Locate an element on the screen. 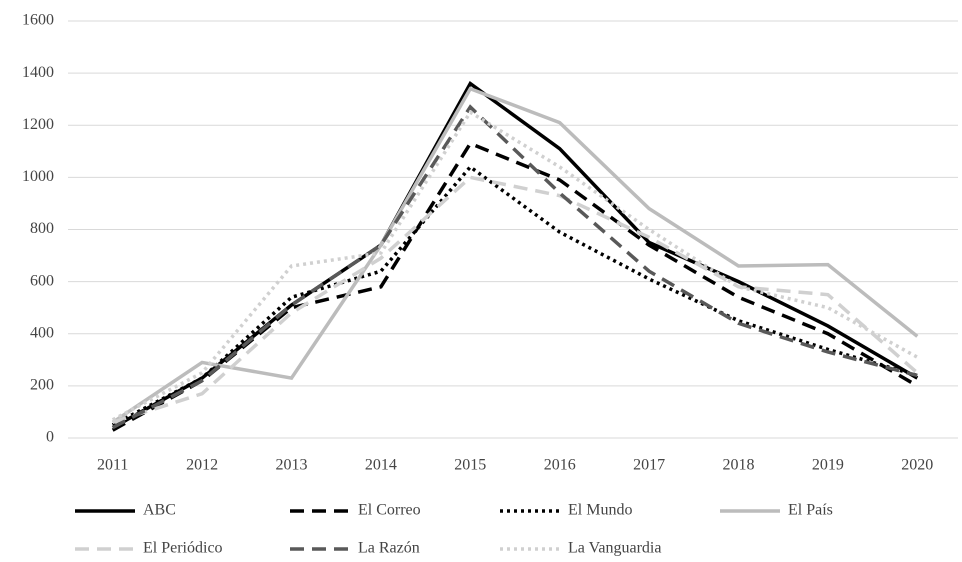 This screenshot has height=562, width=962. y-tick-label: 600 is located at coordinates (42, 280).